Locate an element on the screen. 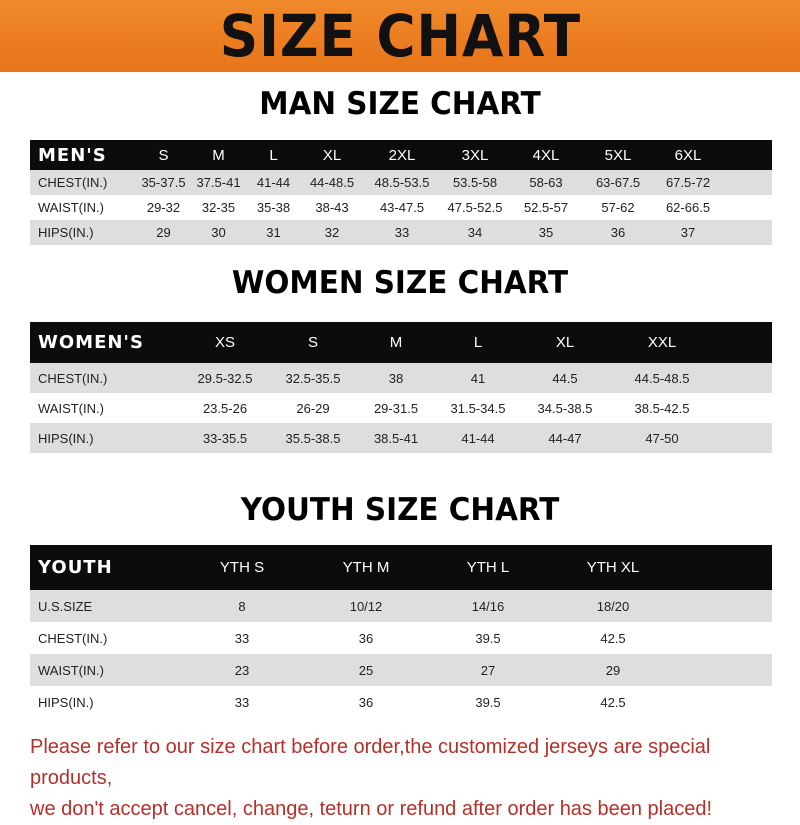  banner-title: SIZE CHART is located at coordinates (400, 36).